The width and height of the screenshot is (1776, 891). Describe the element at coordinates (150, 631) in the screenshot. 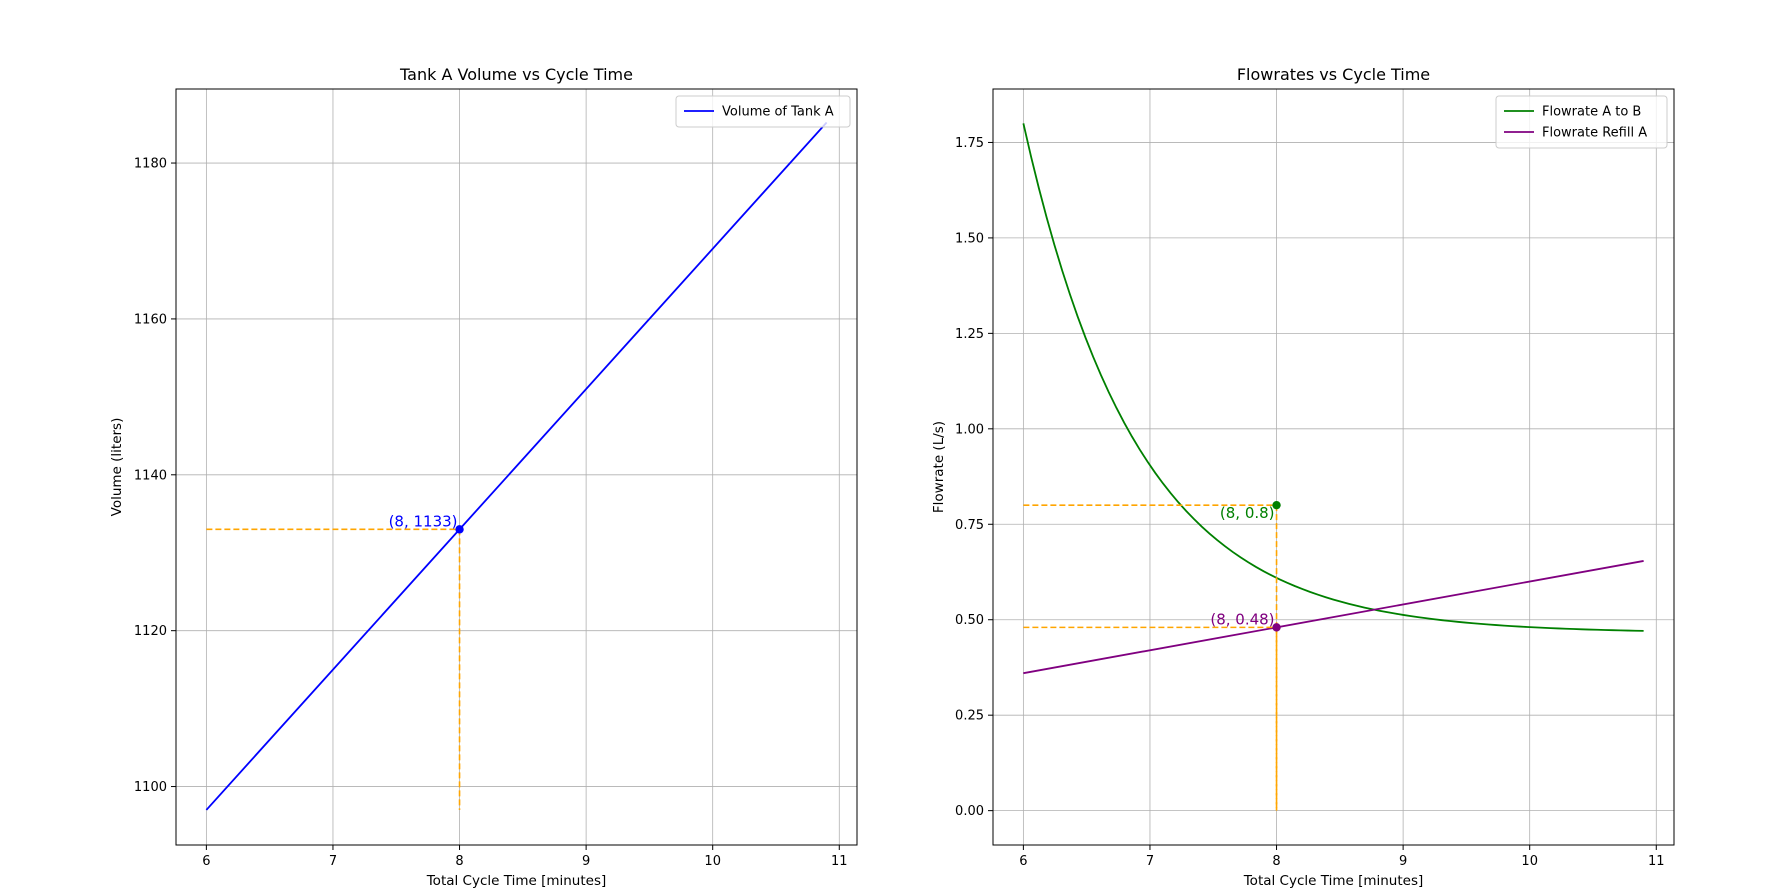

I see `y-tick-label: 1120` at that location.